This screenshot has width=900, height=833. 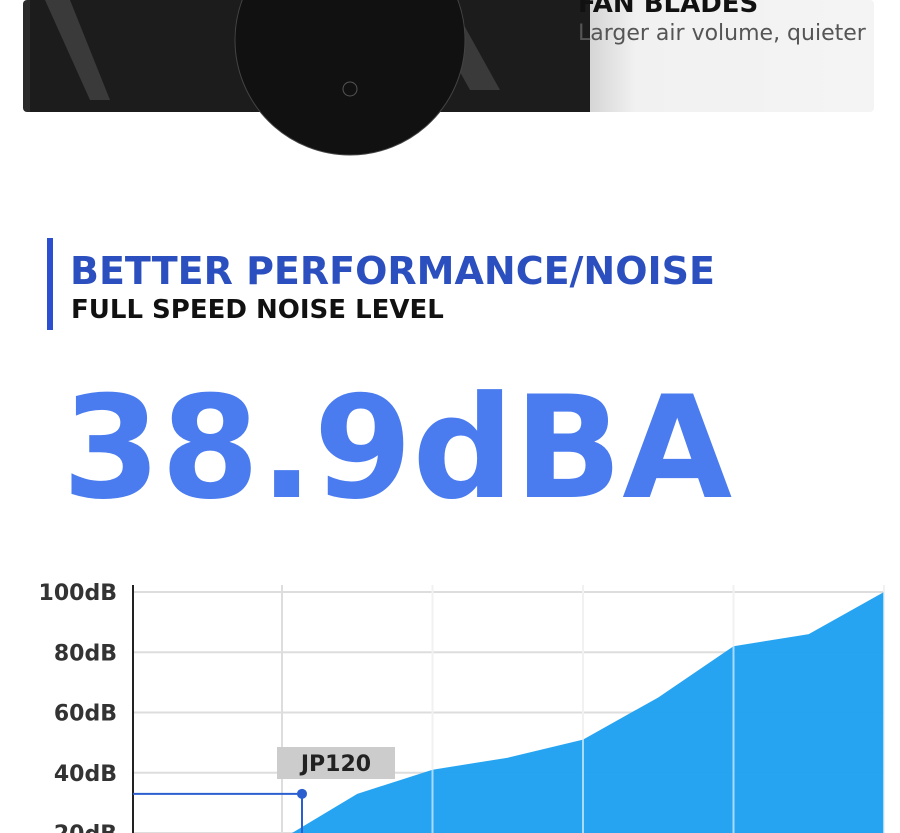 What do you see at coordinates (85, 827) in the screenshot?
I see `y-tick-label: 20dB` at bounding box center [85, 827].